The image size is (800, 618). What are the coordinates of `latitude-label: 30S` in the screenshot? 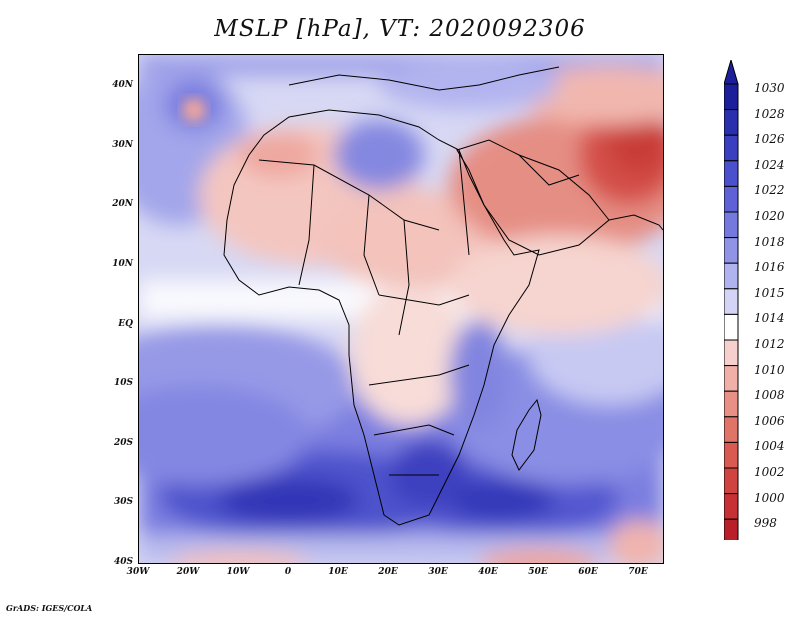 It's located at (123, 502).